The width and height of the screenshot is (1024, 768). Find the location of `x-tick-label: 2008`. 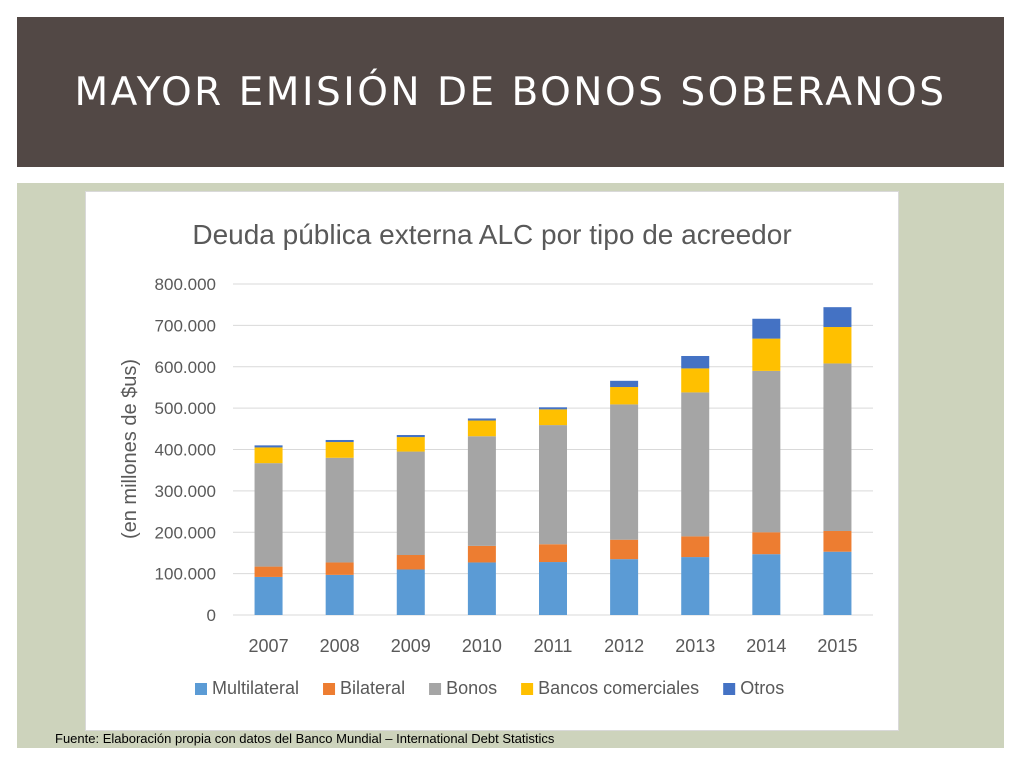

x-tick-label: 2008 is located at coordinates (340, 646).